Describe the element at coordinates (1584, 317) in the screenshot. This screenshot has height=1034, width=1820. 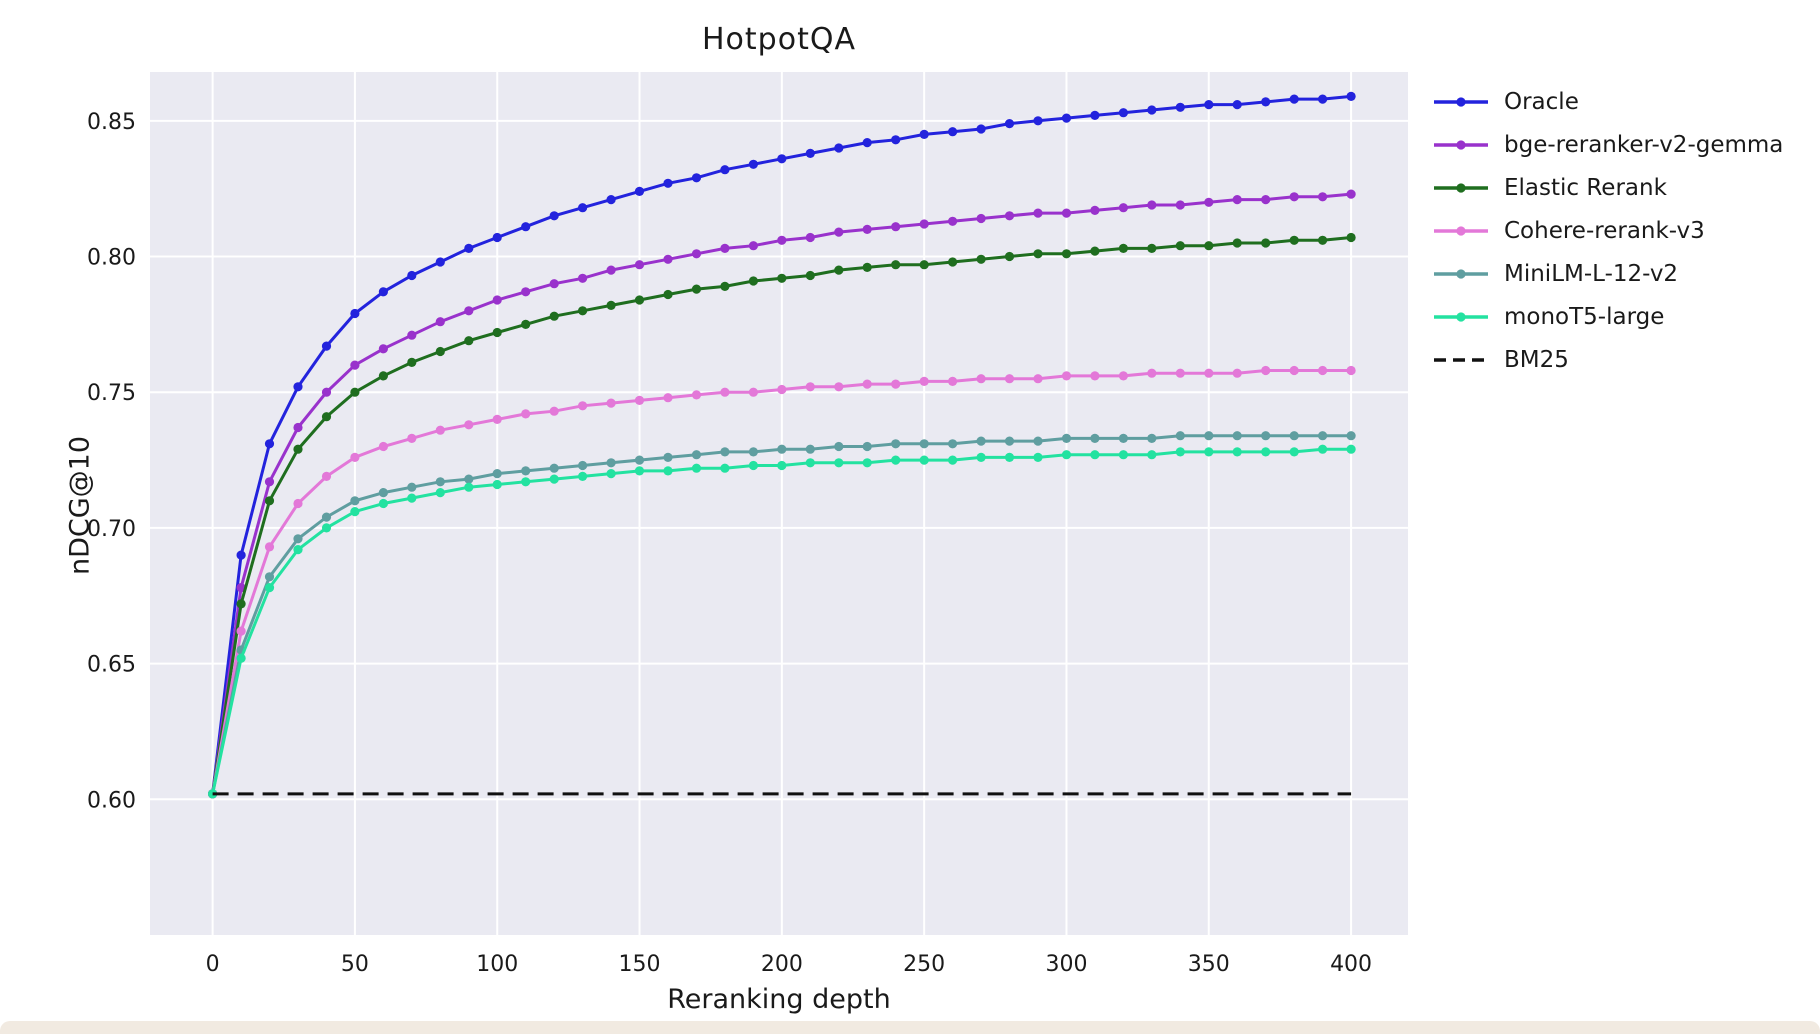
I see `legend-label-monot5-large: monoT5-large` at that location.